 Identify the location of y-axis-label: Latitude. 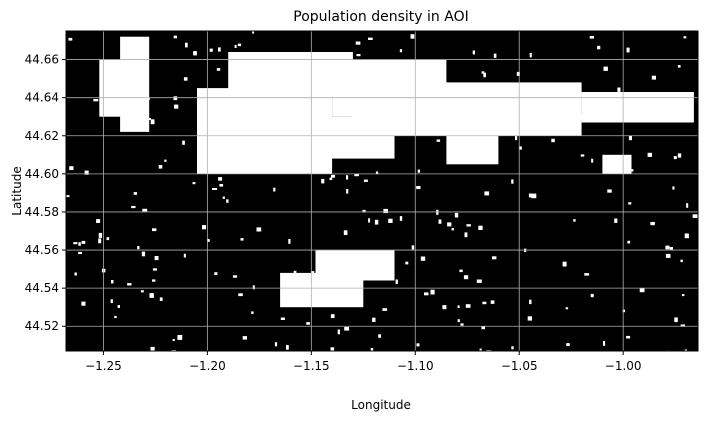
(17, 190).